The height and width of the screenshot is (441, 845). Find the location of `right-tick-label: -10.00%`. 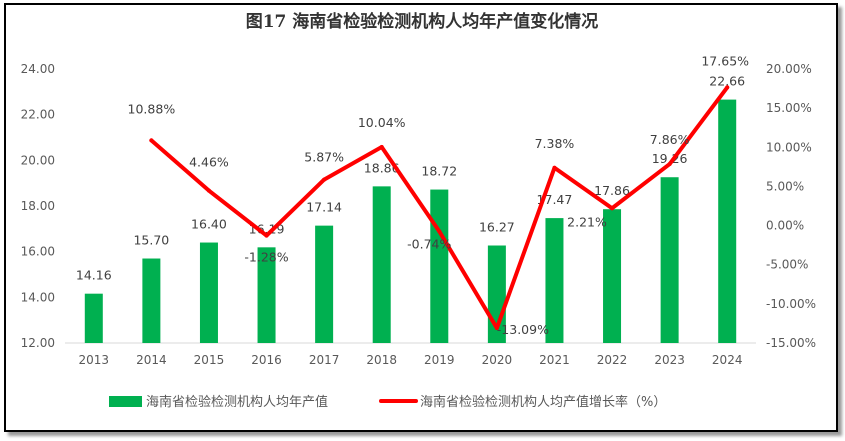

right-tick-label: -10.00% is located at coordinates (791, 304).